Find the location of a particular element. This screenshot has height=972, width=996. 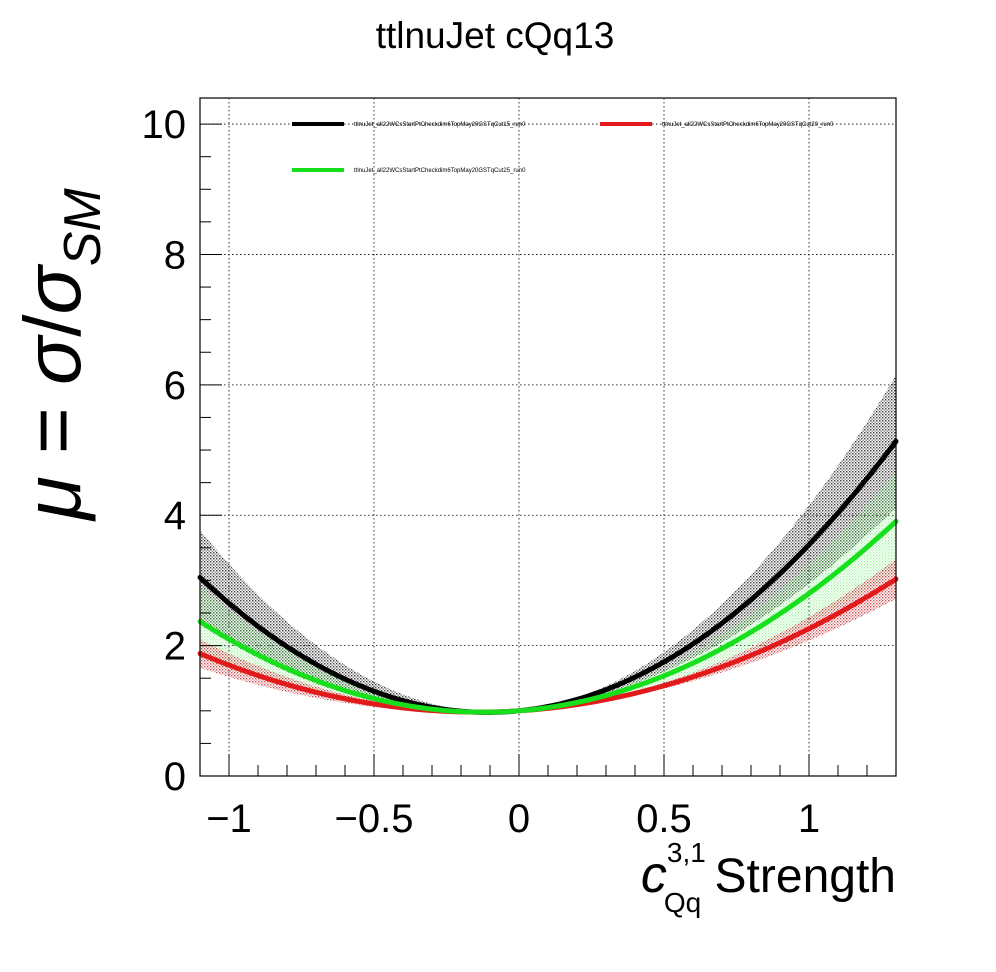

y-label-sigma-sm: σ is located at coordinates (52, 289).